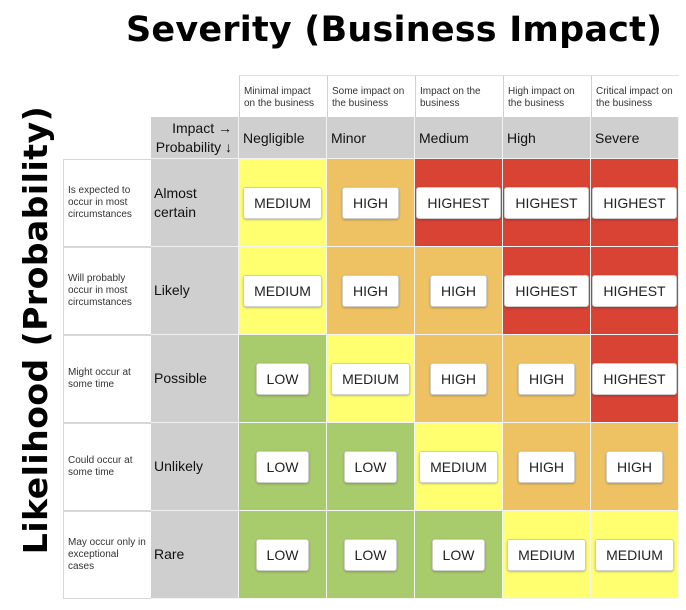  I want to click on likelihood-label: Almost certain, so click(195, 203).